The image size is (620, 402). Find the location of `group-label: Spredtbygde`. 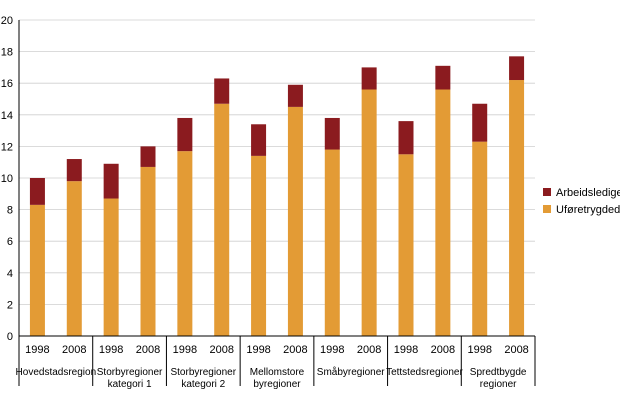

group-label: Spredtbygde is located at coordinates (498, 372).